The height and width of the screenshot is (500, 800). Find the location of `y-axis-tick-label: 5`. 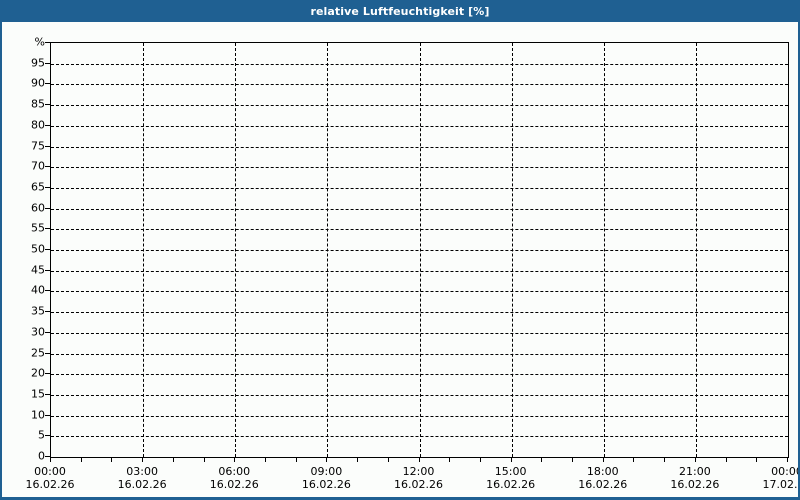

y-axis-tick-label: 5 is located at coordinates (41, 435).